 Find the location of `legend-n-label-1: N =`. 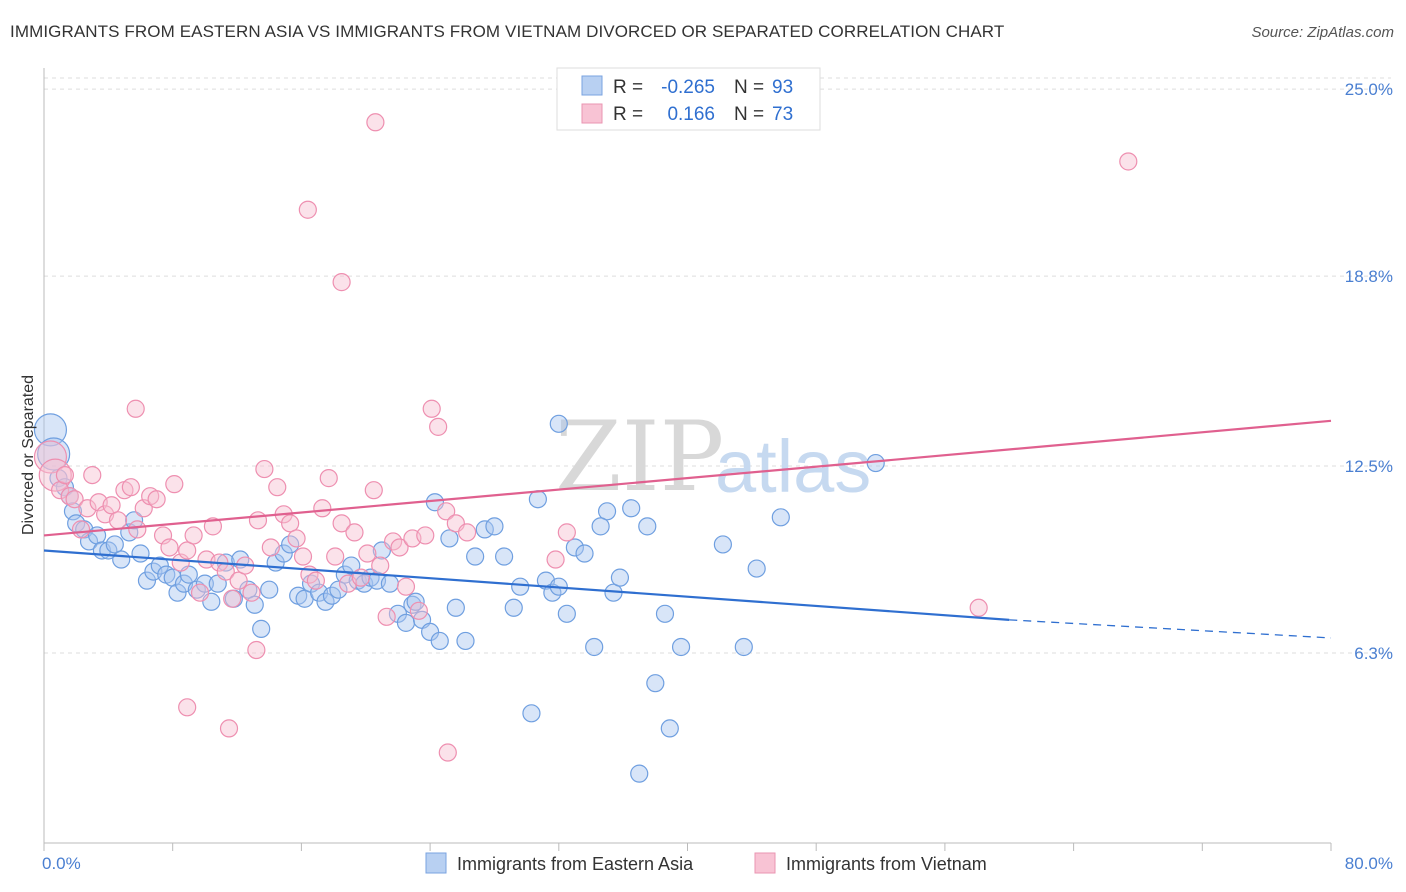

legend-n-label-1: N = is located at coordinates (749, 87).